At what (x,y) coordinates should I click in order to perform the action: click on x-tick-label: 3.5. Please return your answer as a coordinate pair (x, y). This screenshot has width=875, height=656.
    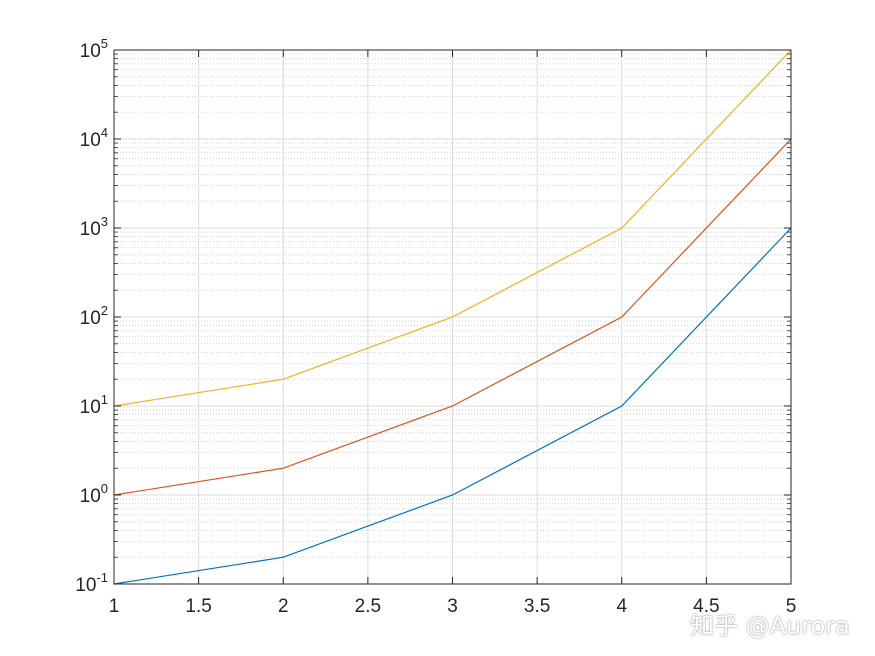
    Looking at the image, I should click on (537, 606).